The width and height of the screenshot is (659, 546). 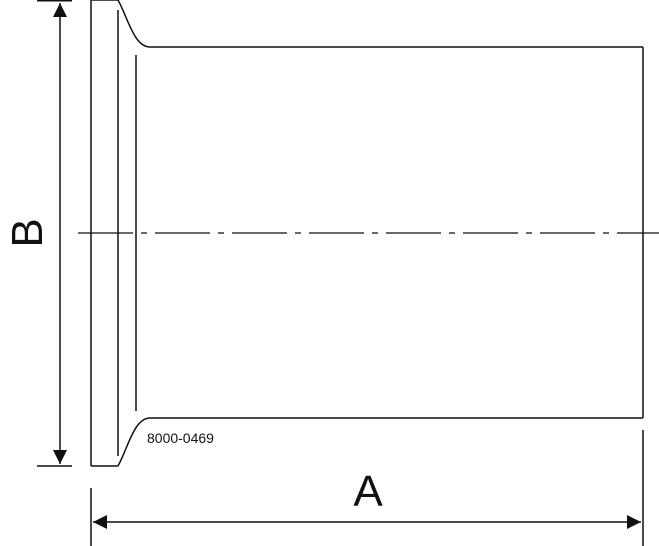 What do you see at coordinates (54, 233) in the screenshot?
I see `dimension-b` at bounding box center [54, 233].